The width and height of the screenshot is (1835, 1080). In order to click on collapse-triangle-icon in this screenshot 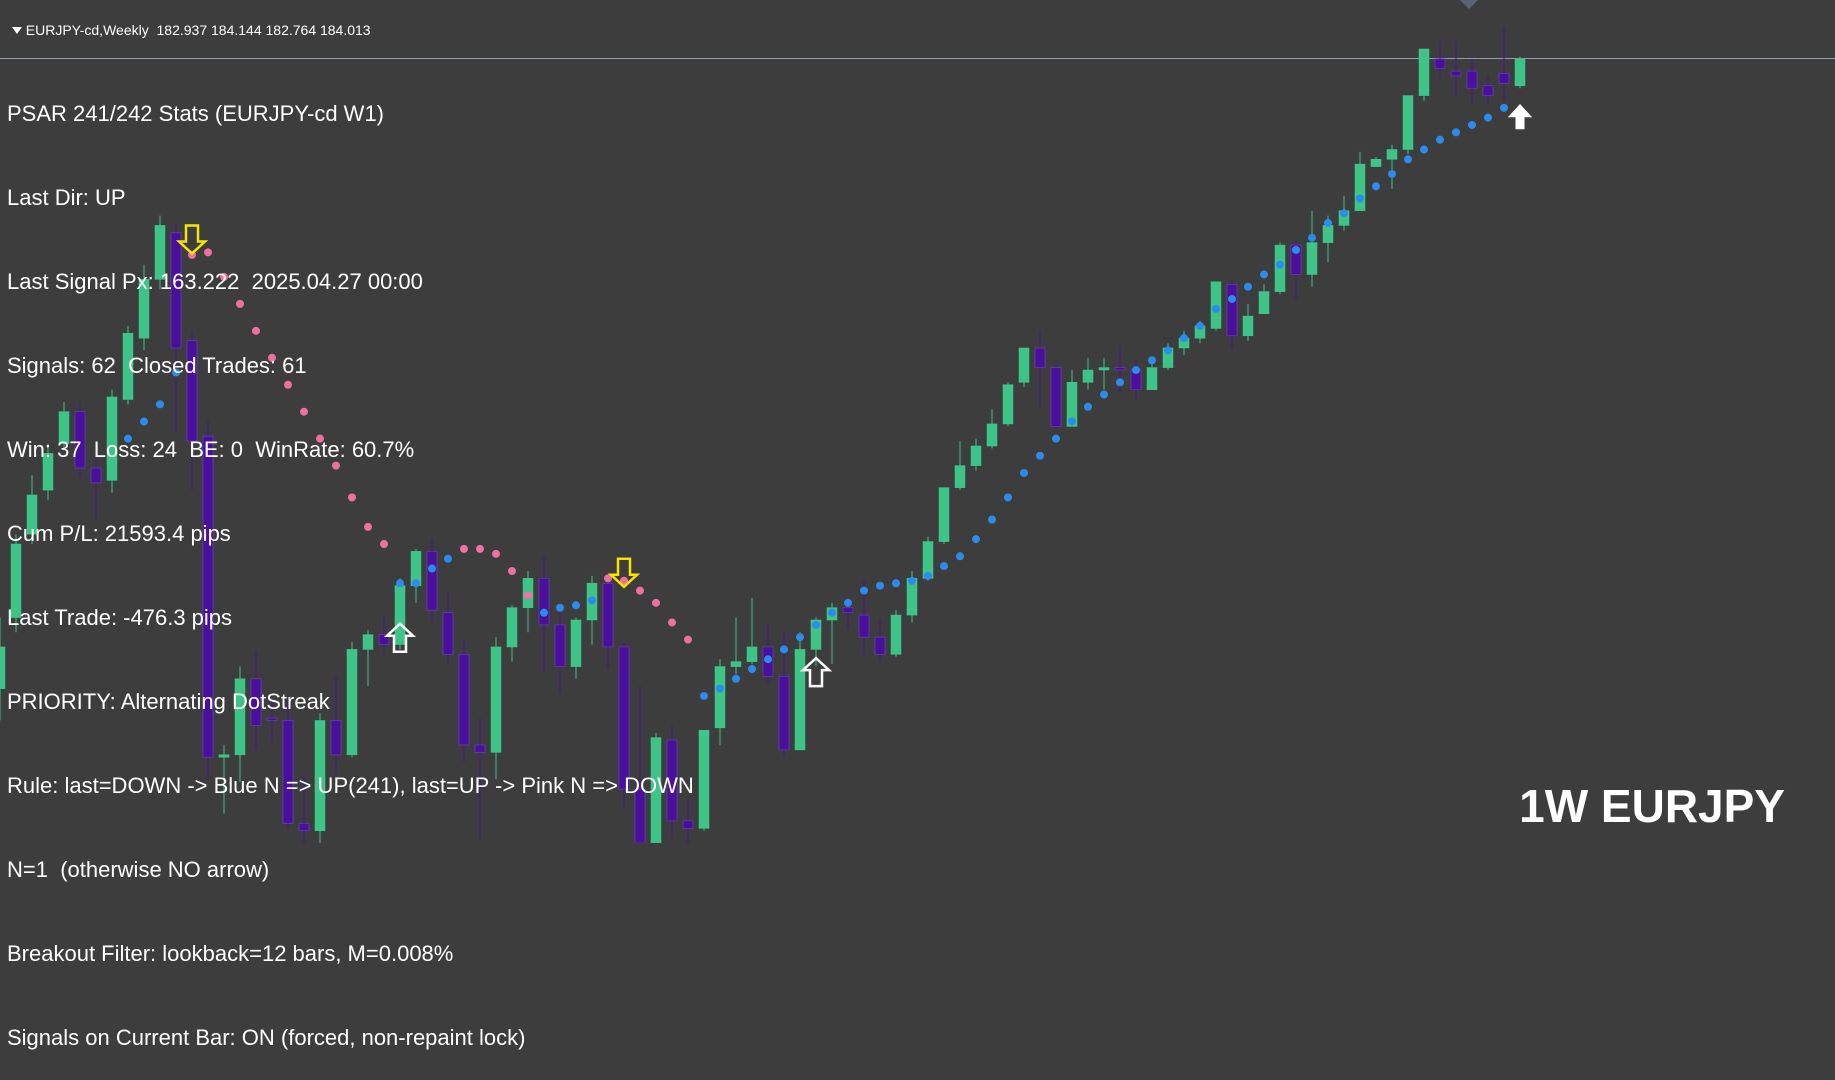, I will do `click(16, 31)`.